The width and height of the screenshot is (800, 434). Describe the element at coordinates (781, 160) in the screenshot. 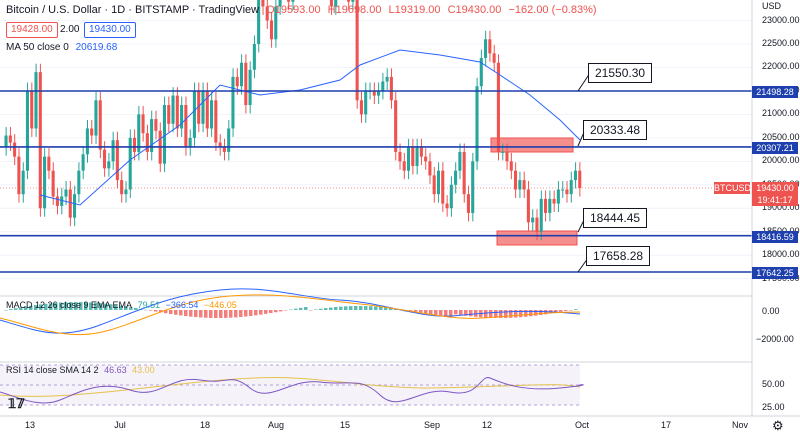

I see `price-tick: 20000.00` at that location.